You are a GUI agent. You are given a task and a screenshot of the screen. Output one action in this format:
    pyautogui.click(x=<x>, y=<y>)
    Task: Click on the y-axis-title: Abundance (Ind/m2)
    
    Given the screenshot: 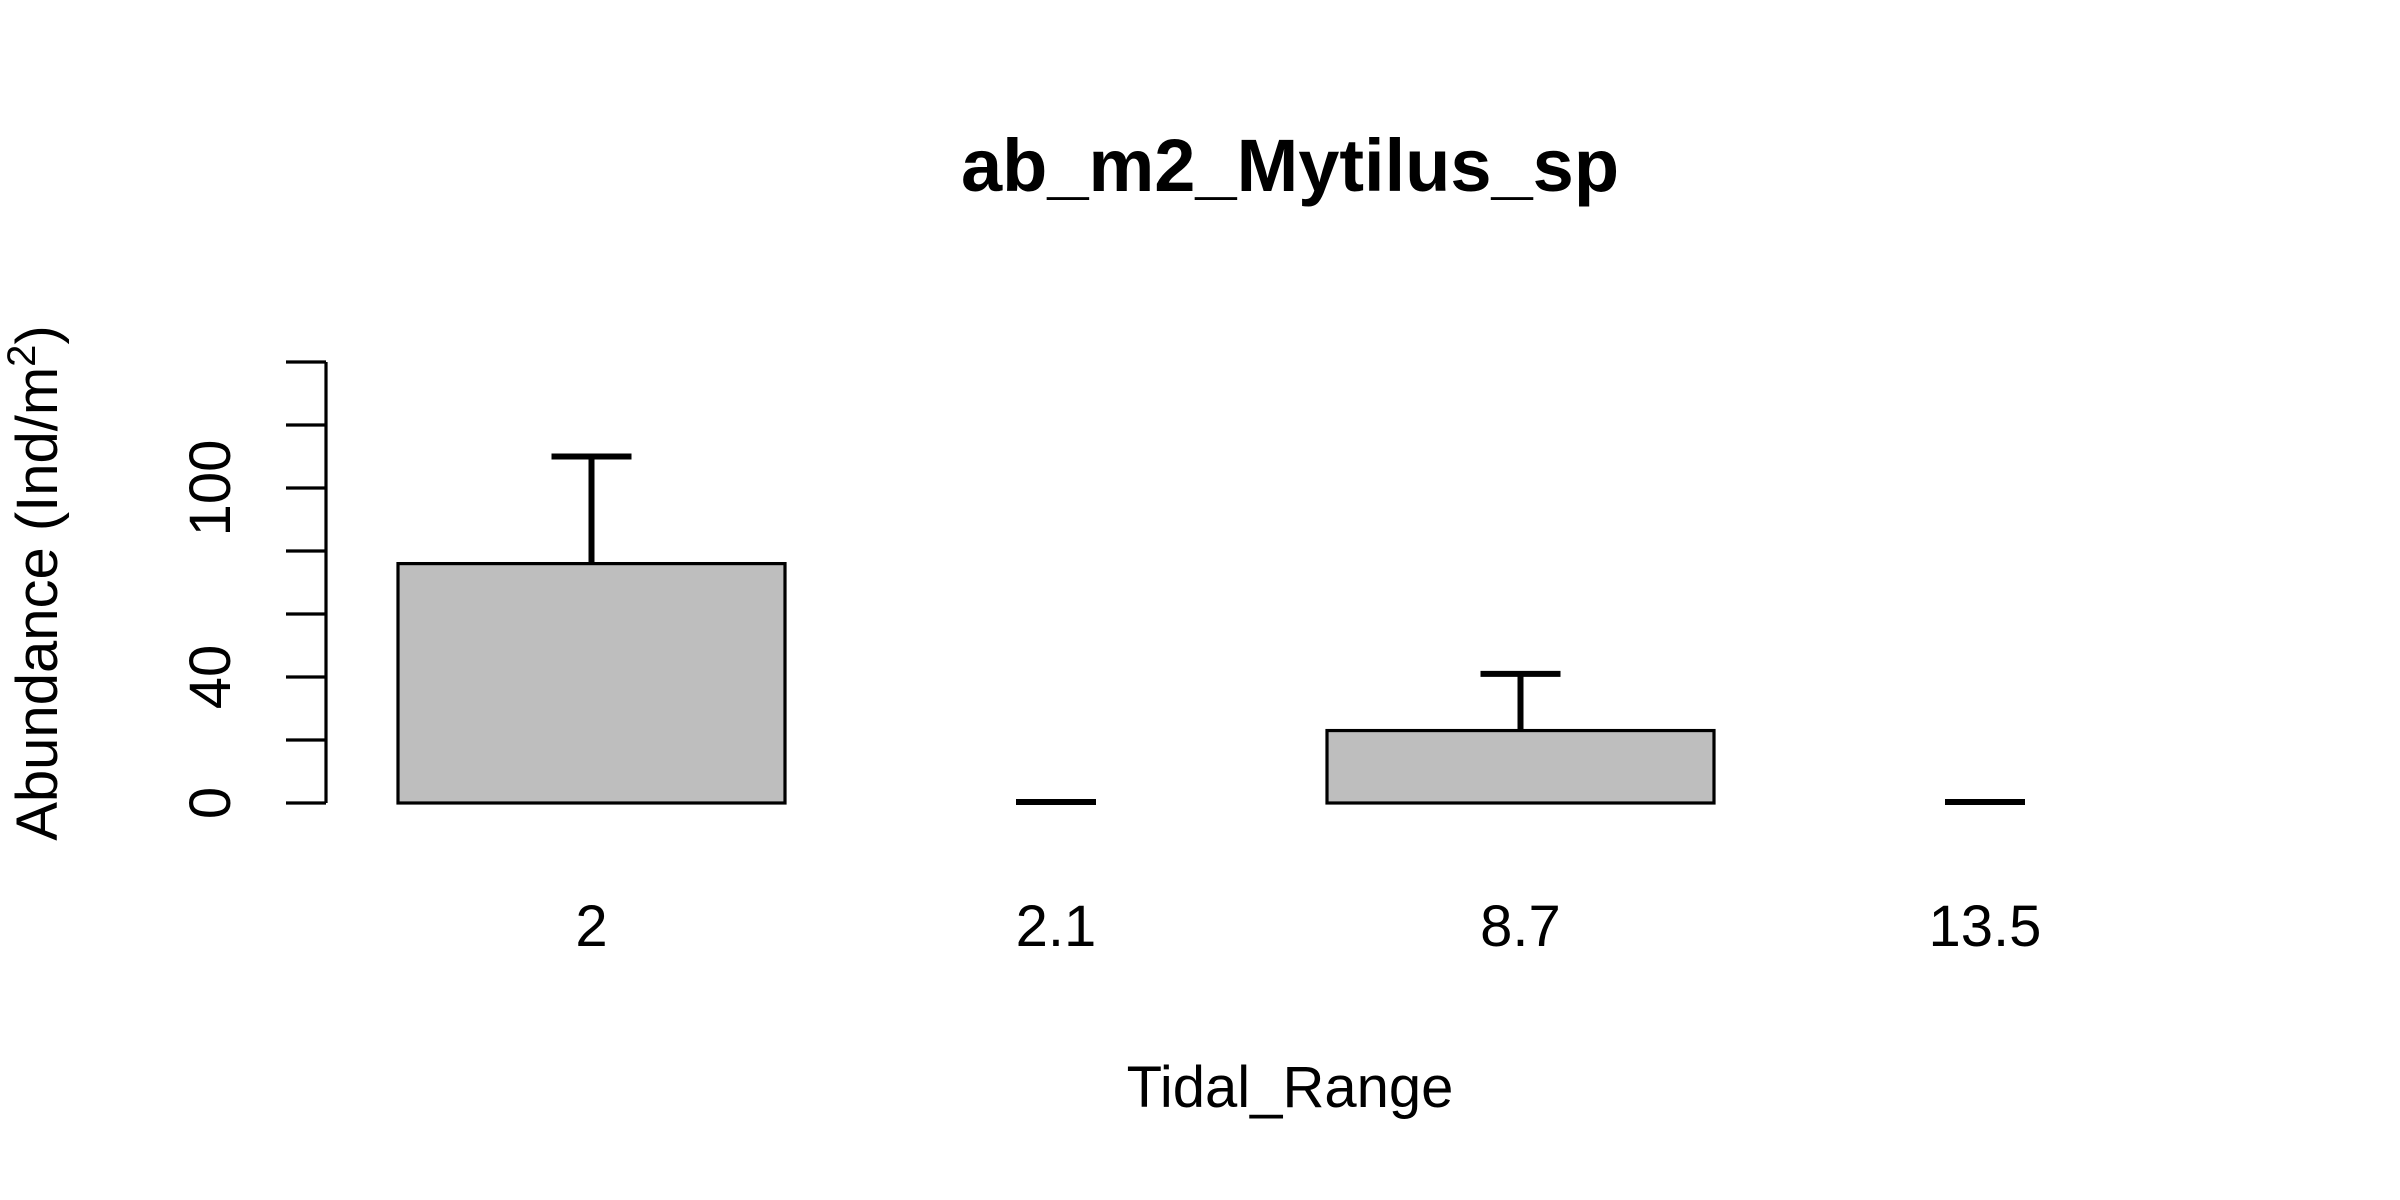 What is the action you would take?
    pyautogui.click(x=35, y=583)
    